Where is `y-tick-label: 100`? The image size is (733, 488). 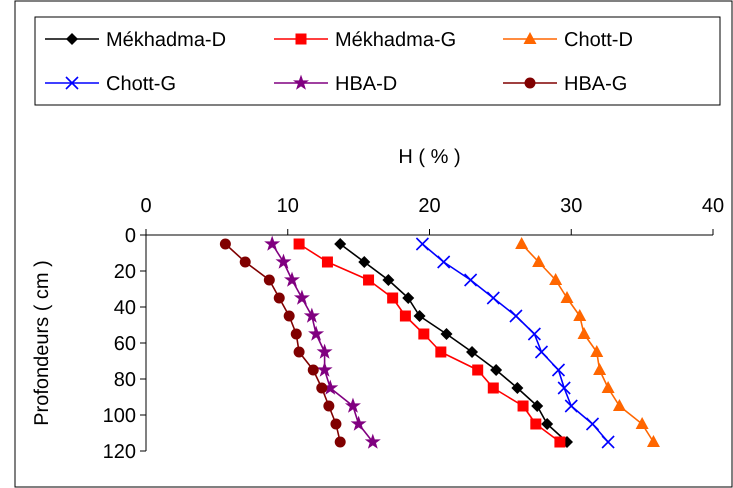 y-tick-label: 100 is located at coordinates (119, 416).